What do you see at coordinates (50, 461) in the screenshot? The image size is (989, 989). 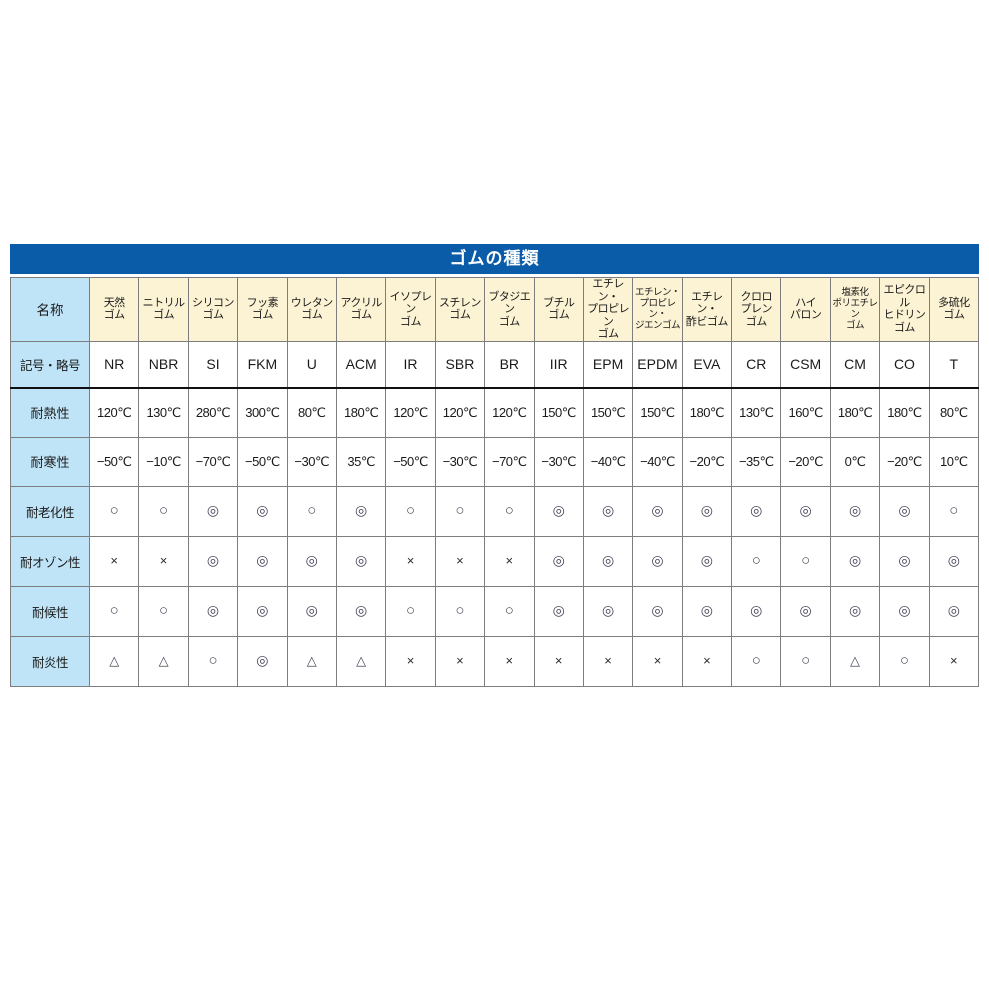 I see `row-header-cold-resistance: 耐寒性` at bounding box center [50, 461].